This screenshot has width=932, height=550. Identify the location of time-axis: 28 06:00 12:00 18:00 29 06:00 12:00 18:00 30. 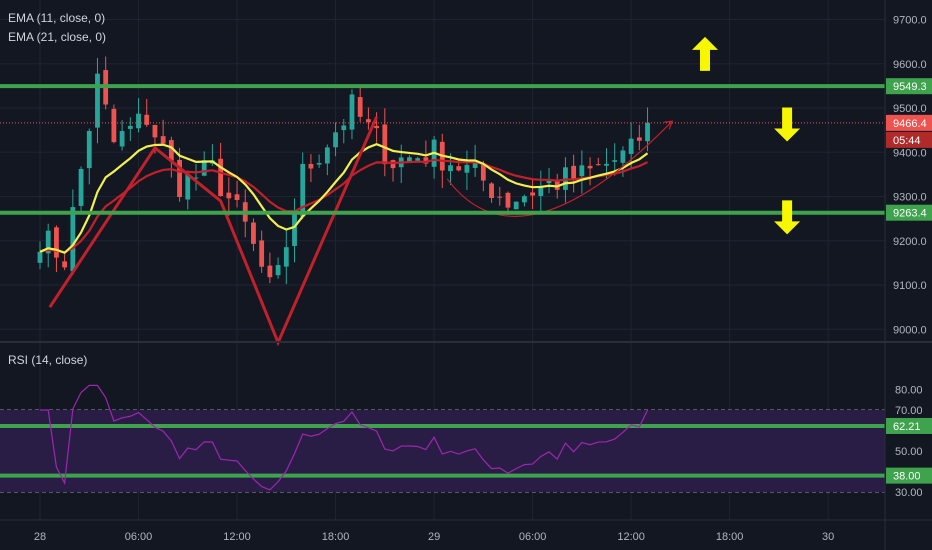
(434, 537).